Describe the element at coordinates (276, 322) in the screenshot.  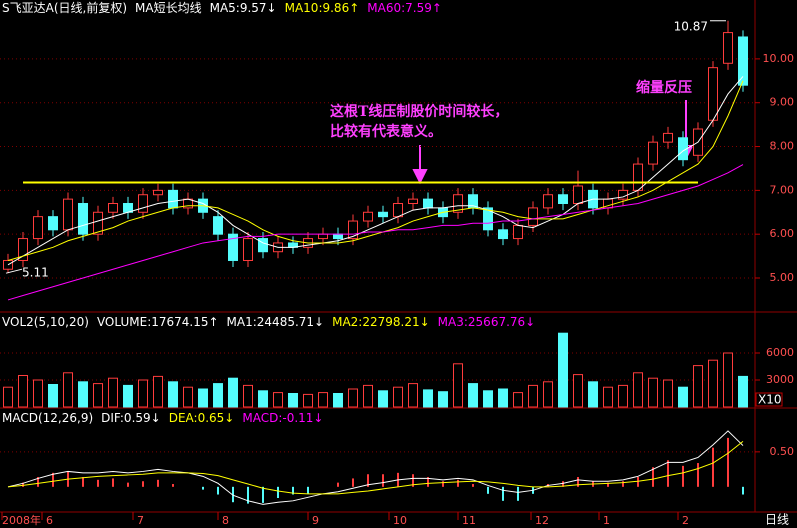
I see `header-item: MA1:24485.71↓` at that location.